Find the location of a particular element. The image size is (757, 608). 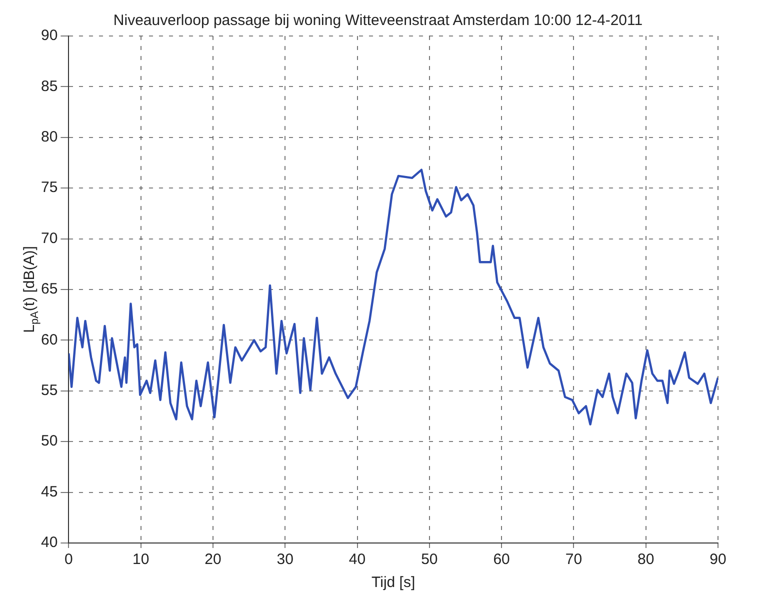

x-tick-label: 20 is located at coordinates (213, 559).